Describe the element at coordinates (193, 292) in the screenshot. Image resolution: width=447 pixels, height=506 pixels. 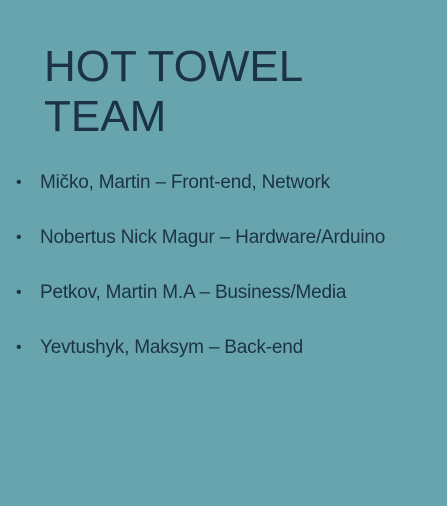
I see `team-member-text: Petkov, Martin M.A – Business/Media` at that location.